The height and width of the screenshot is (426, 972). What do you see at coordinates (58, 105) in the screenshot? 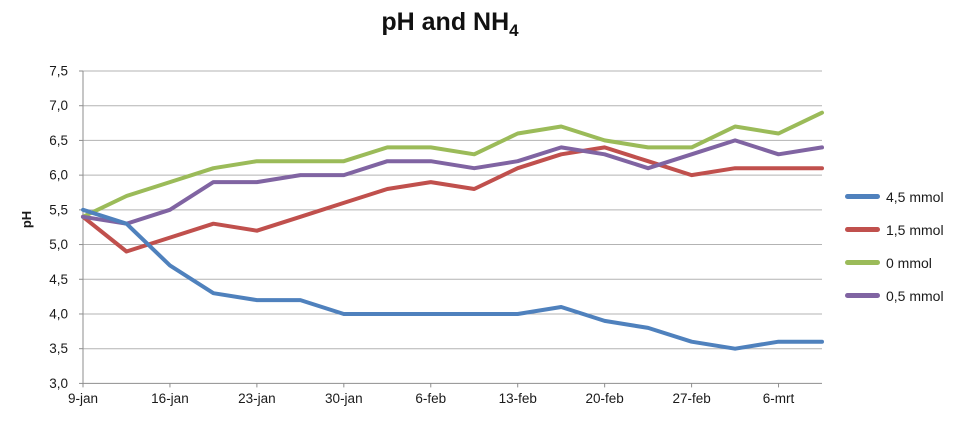
I see `y-tick-label: 7,0` at bounding box center [58, 105].